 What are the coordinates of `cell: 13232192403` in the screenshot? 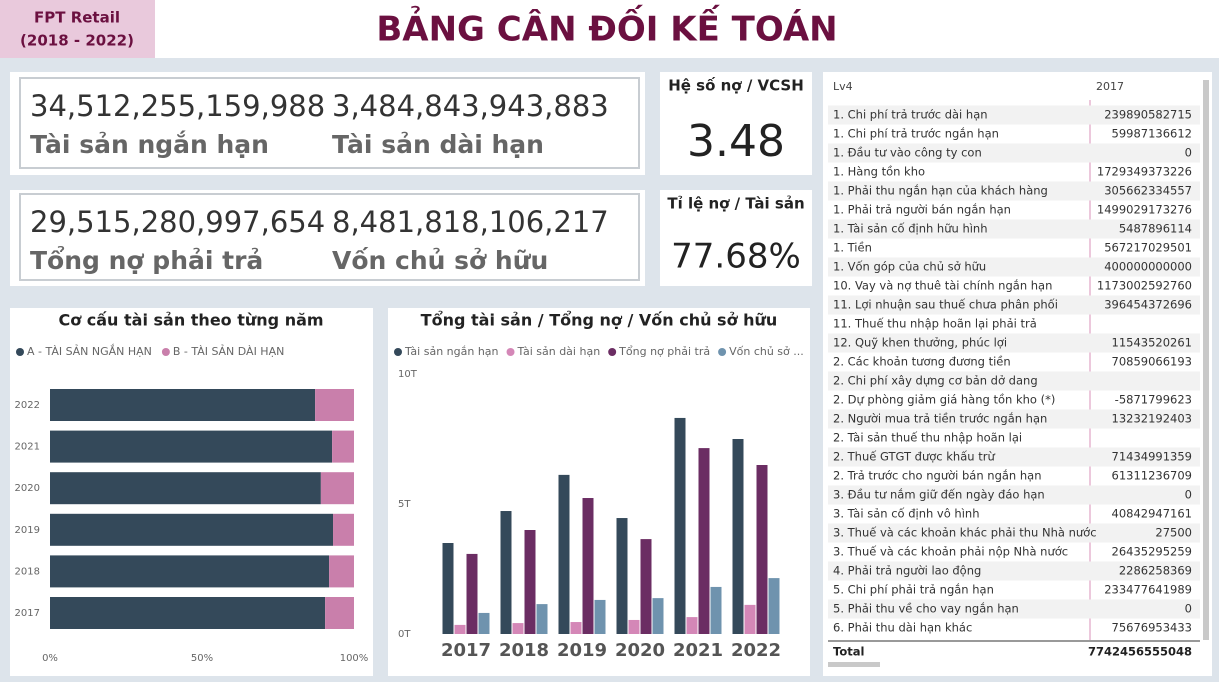 It's located at (1152, 419).